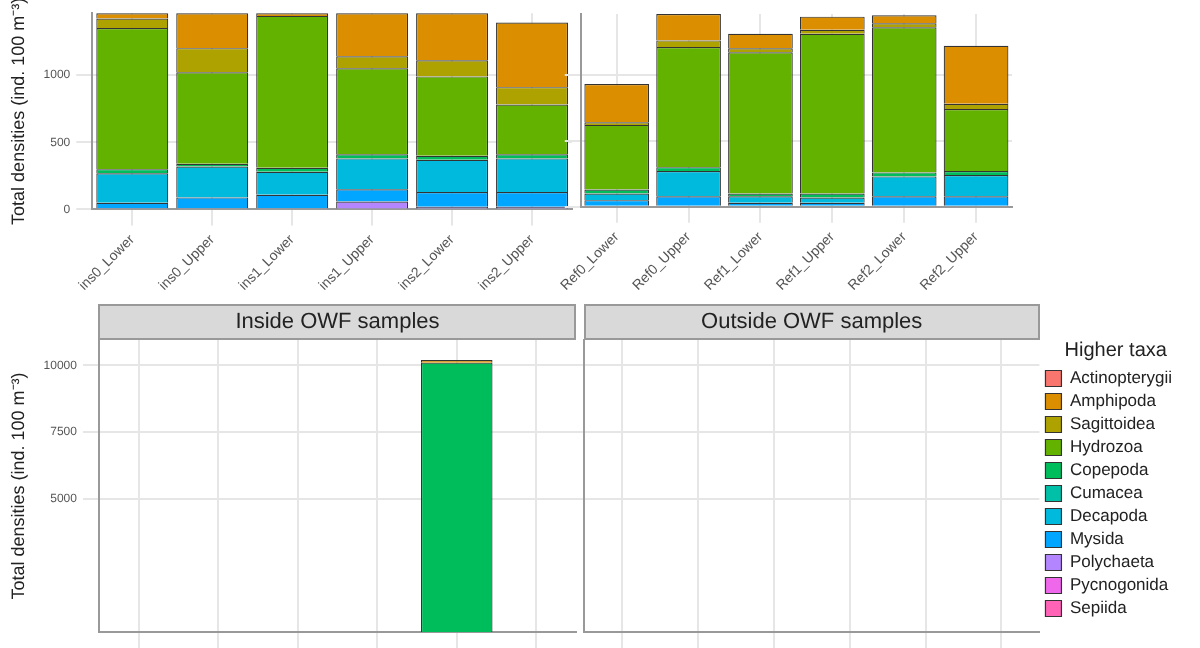 The width and height of the screenshot is (1200, 648). I want to click on legend-label: Sepiida, so click(1098, 607).